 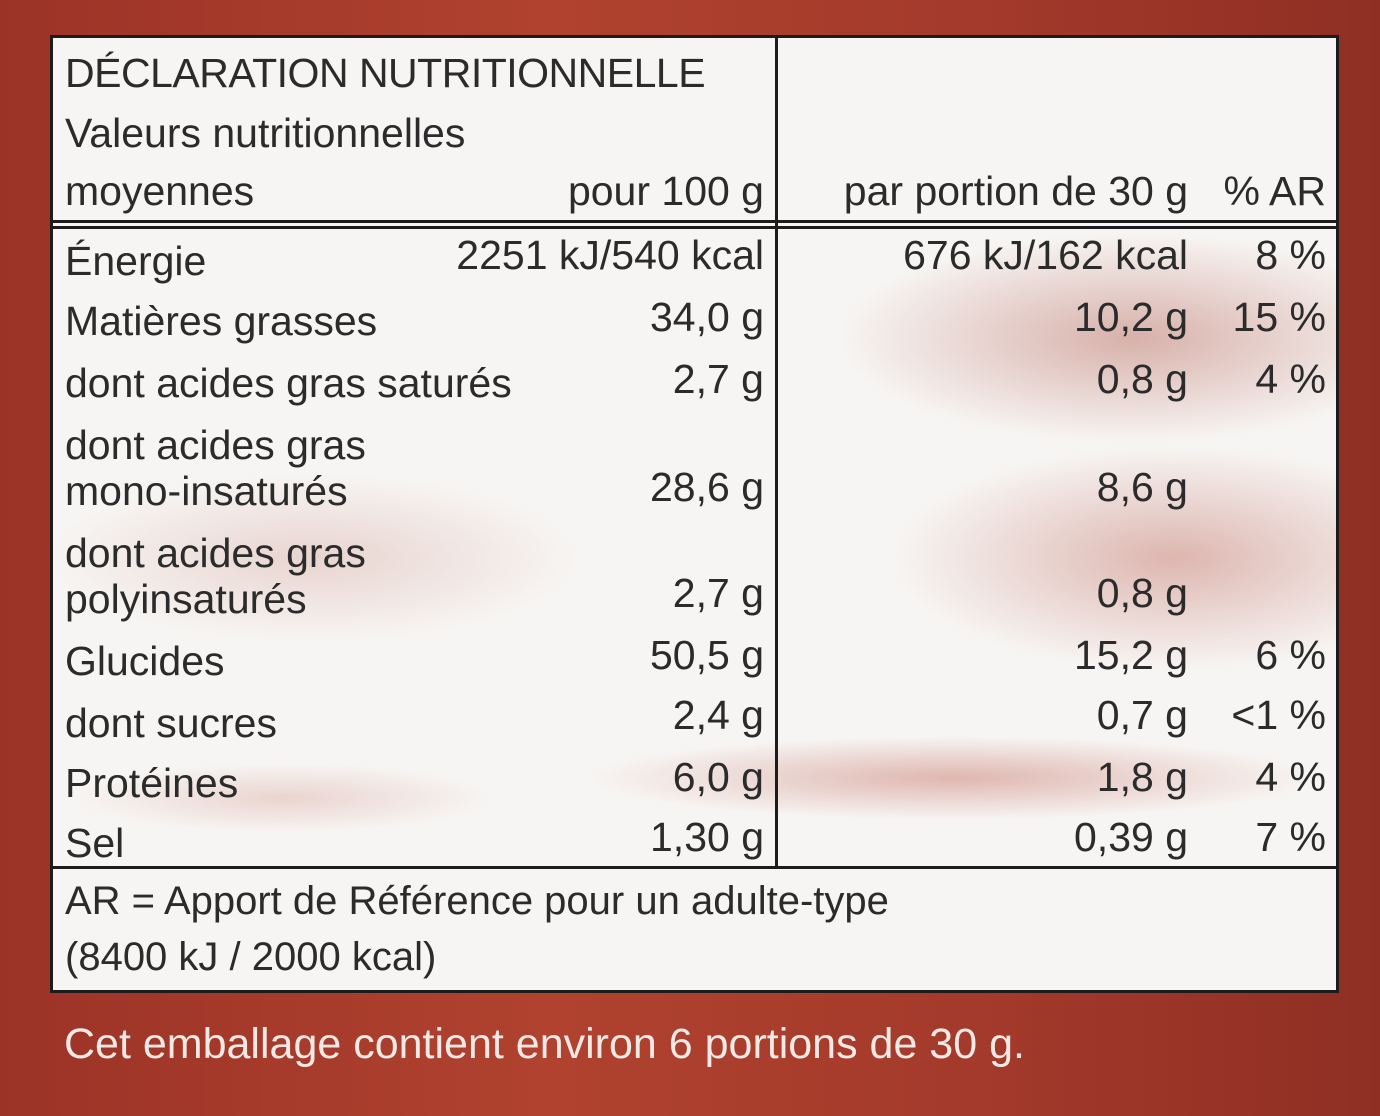 What do you see at coordinates (251, 957) in the screenshot?
I see `footnote-line2: (8400 kJ / 2000 kcal)` at bounding box center [251, 957].